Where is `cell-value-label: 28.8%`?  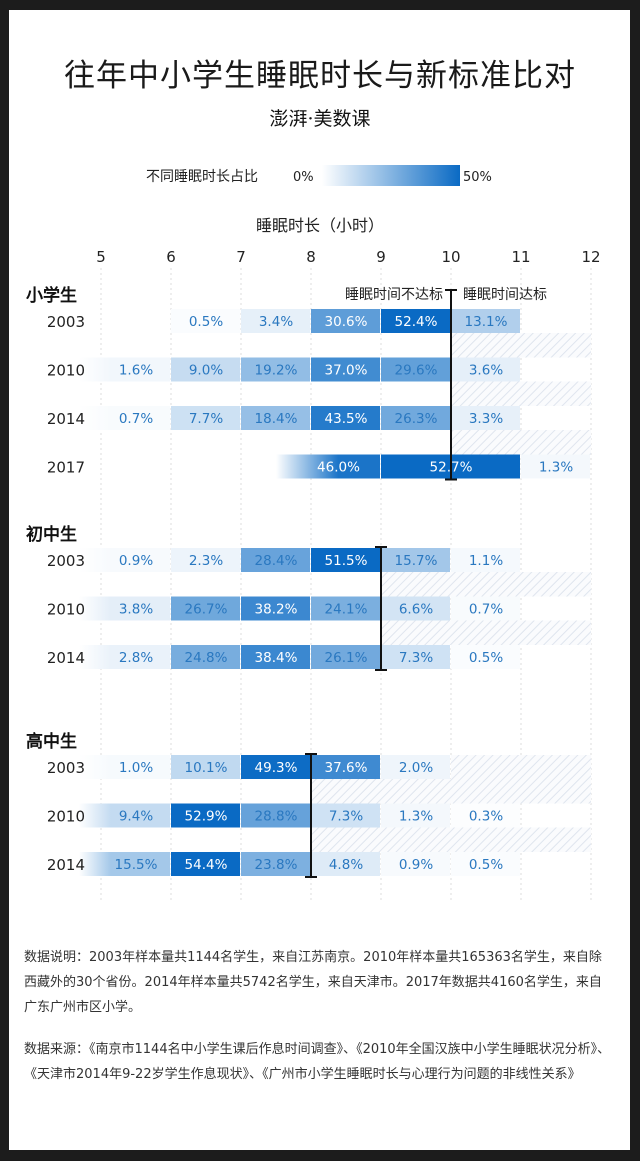 cell-value-label: 28.8% is located at coordinates (276, 817).